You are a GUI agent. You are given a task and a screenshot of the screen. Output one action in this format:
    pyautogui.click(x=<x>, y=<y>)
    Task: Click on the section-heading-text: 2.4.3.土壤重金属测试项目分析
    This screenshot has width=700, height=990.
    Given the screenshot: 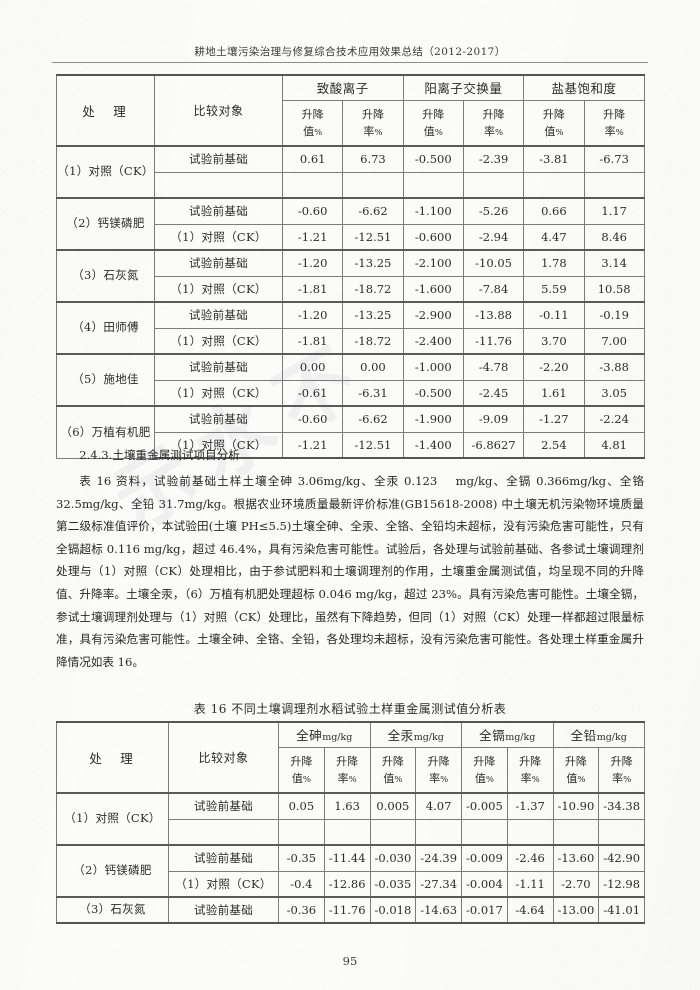 What is the action you would take?
    pyautogui.click(x=159, y=455)
    